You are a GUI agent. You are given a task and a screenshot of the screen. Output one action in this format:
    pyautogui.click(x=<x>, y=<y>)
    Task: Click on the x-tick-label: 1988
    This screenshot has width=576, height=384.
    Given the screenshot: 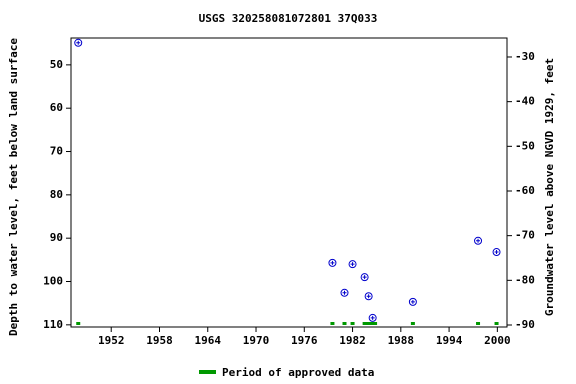 What is the action you would take?
    pyautogui.click(x=401, y=340)
    